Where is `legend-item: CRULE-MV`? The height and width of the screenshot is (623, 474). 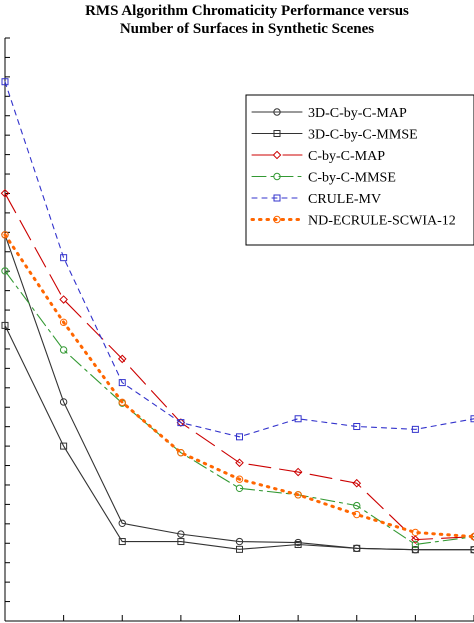
legend-item: CRULE-MV is located at coordinates (316, 199).